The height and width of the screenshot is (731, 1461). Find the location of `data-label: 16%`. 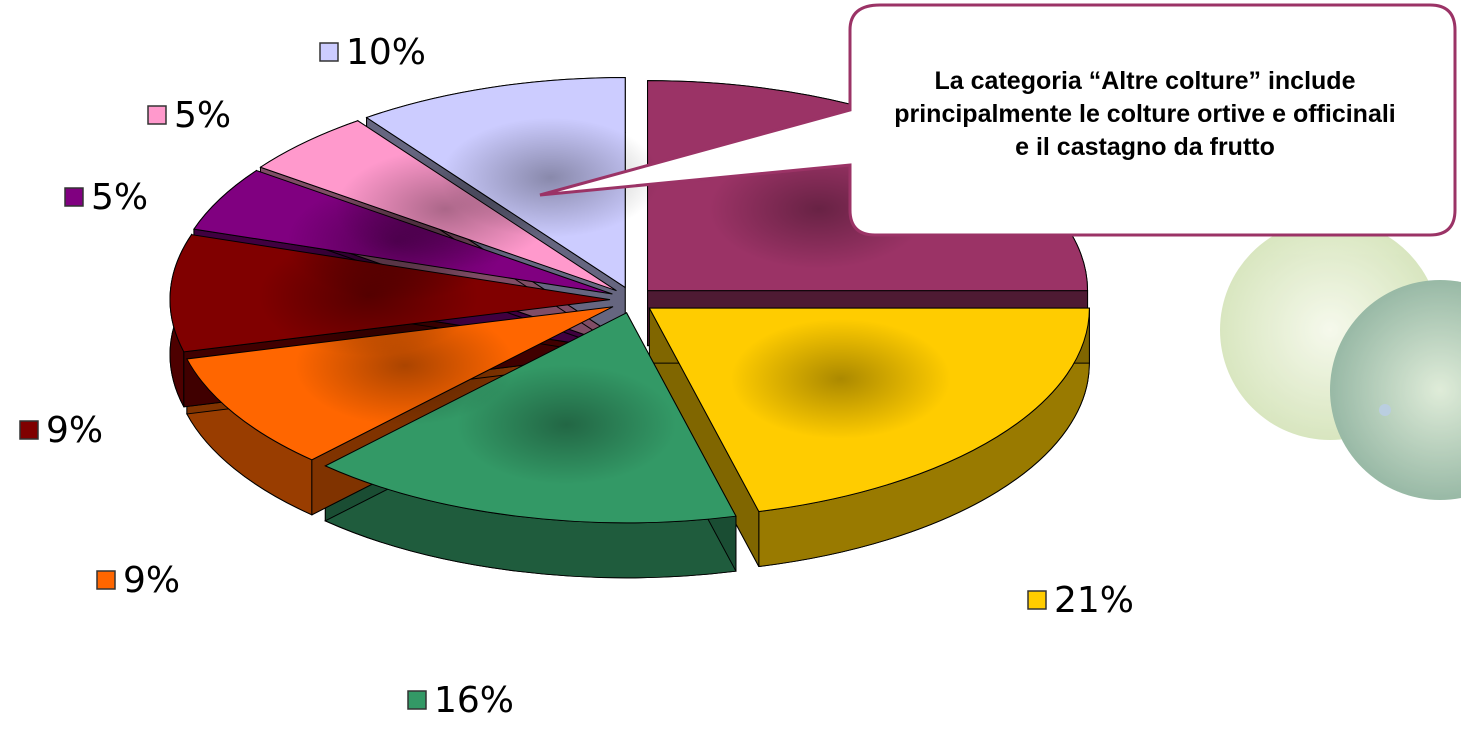

data-label: 16% is located at coordinates (474, 700).